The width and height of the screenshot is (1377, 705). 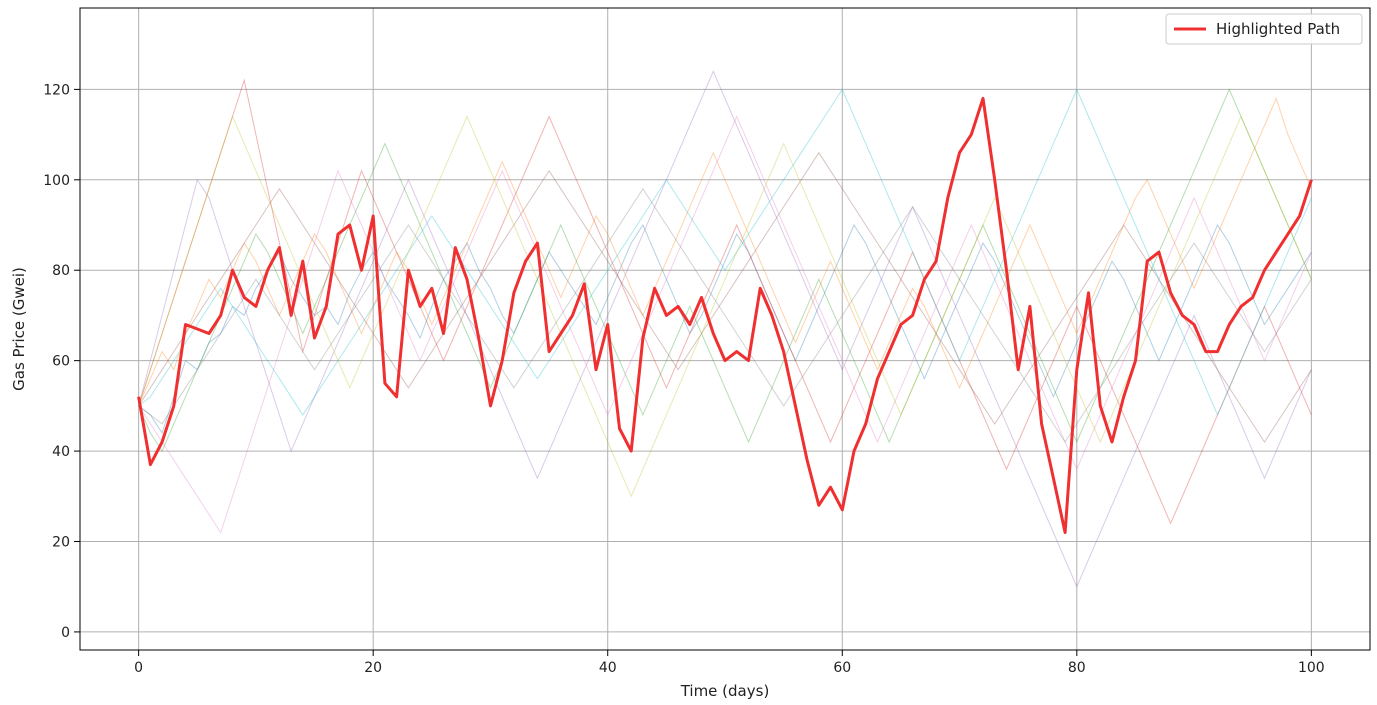 What do you see at coordinates (61, 271) in the screenshot?
I see `y-tick-label: 80` at bounding box center [61, 271].